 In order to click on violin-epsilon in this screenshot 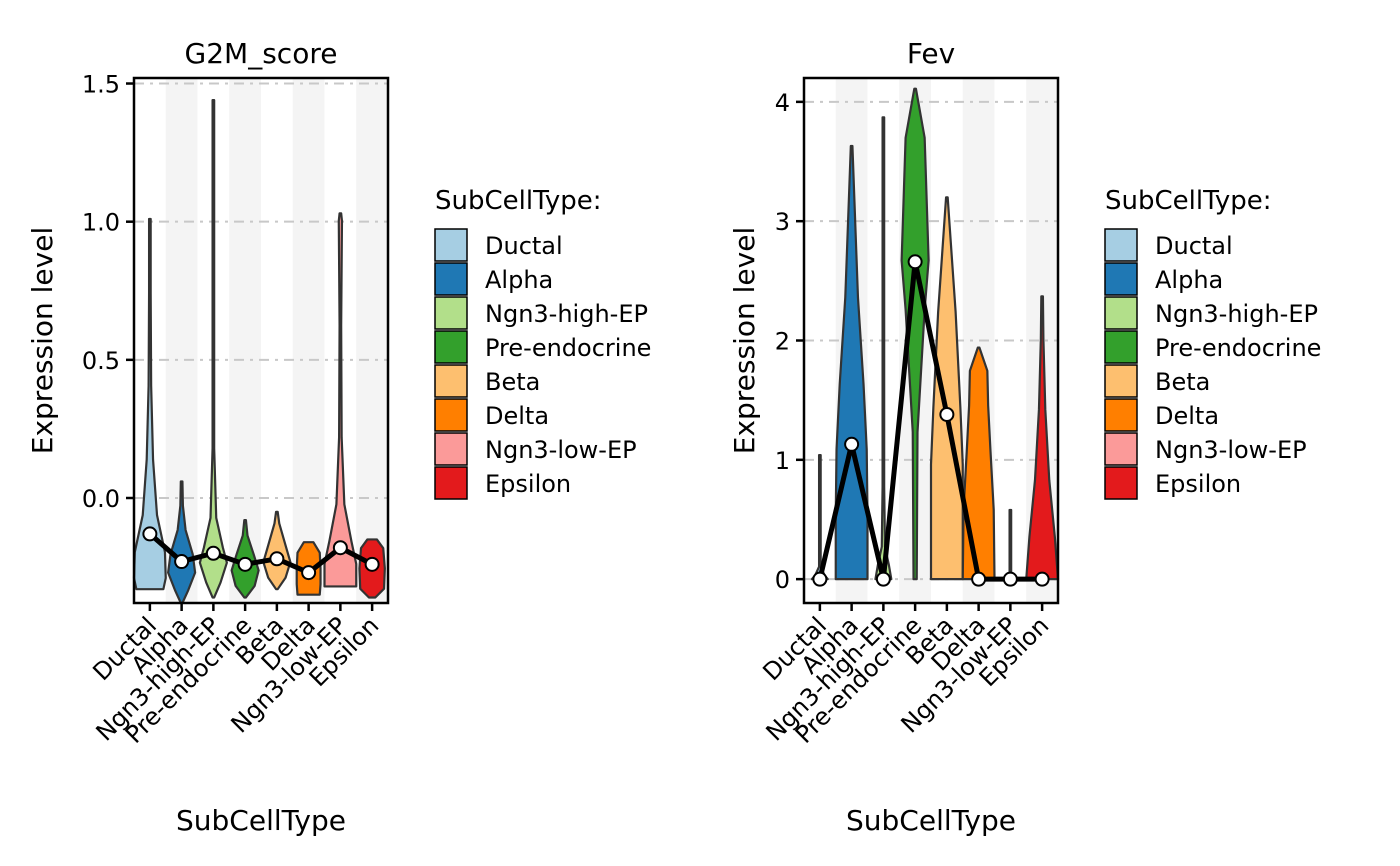, I will do `click(1042, 438)`.